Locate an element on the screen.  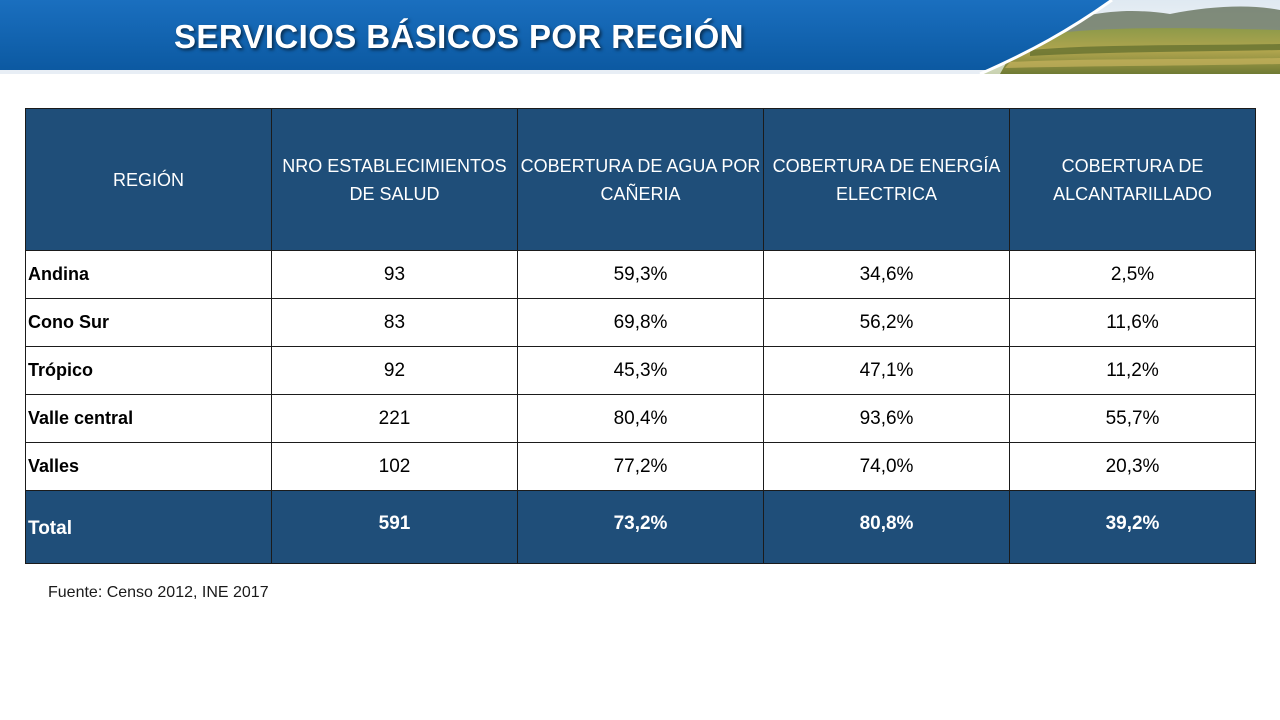
sewerage-coverage-cell: 2,5% is located at coordinates (1132, 274).